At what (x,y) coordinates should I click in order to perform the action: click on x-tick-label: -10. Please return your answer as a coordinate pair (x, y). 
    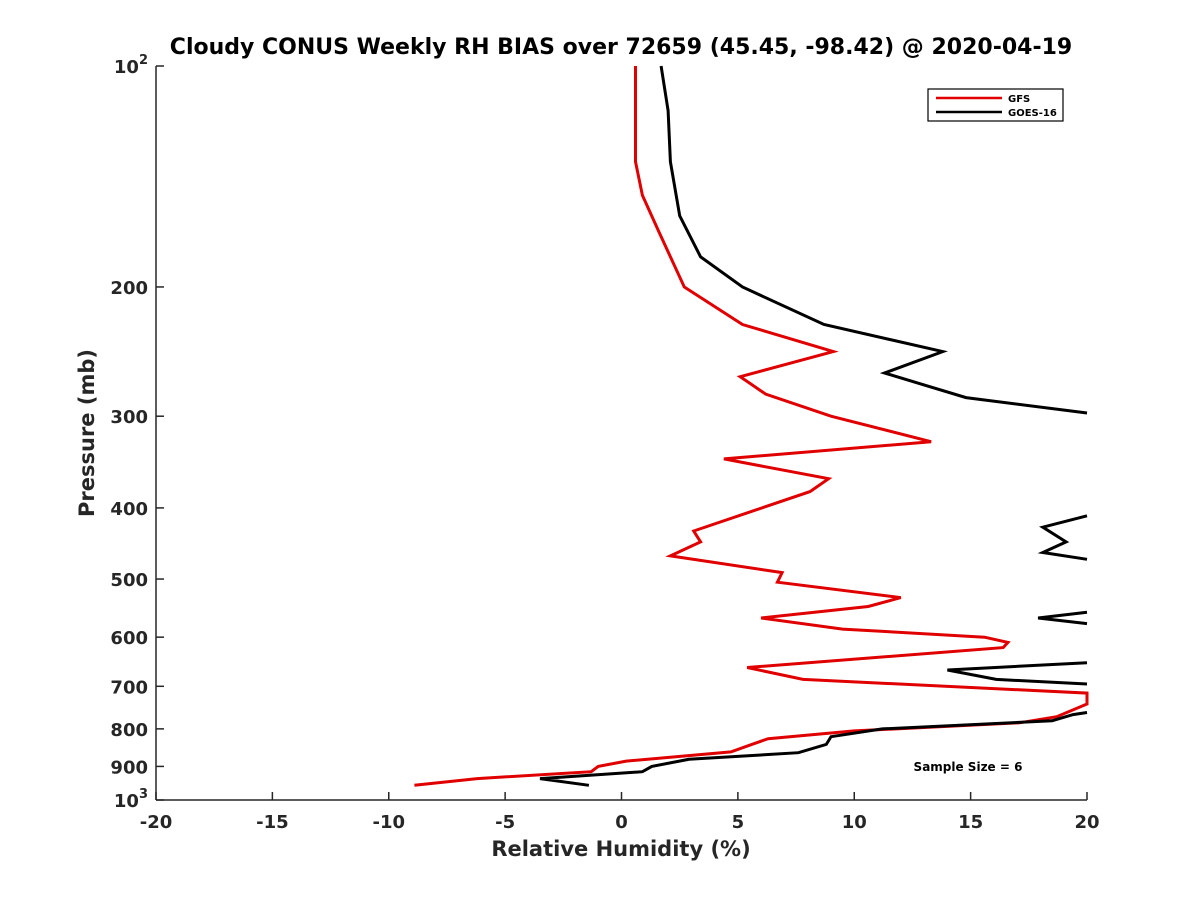
    Looking at the image, I should click on (388, 822).